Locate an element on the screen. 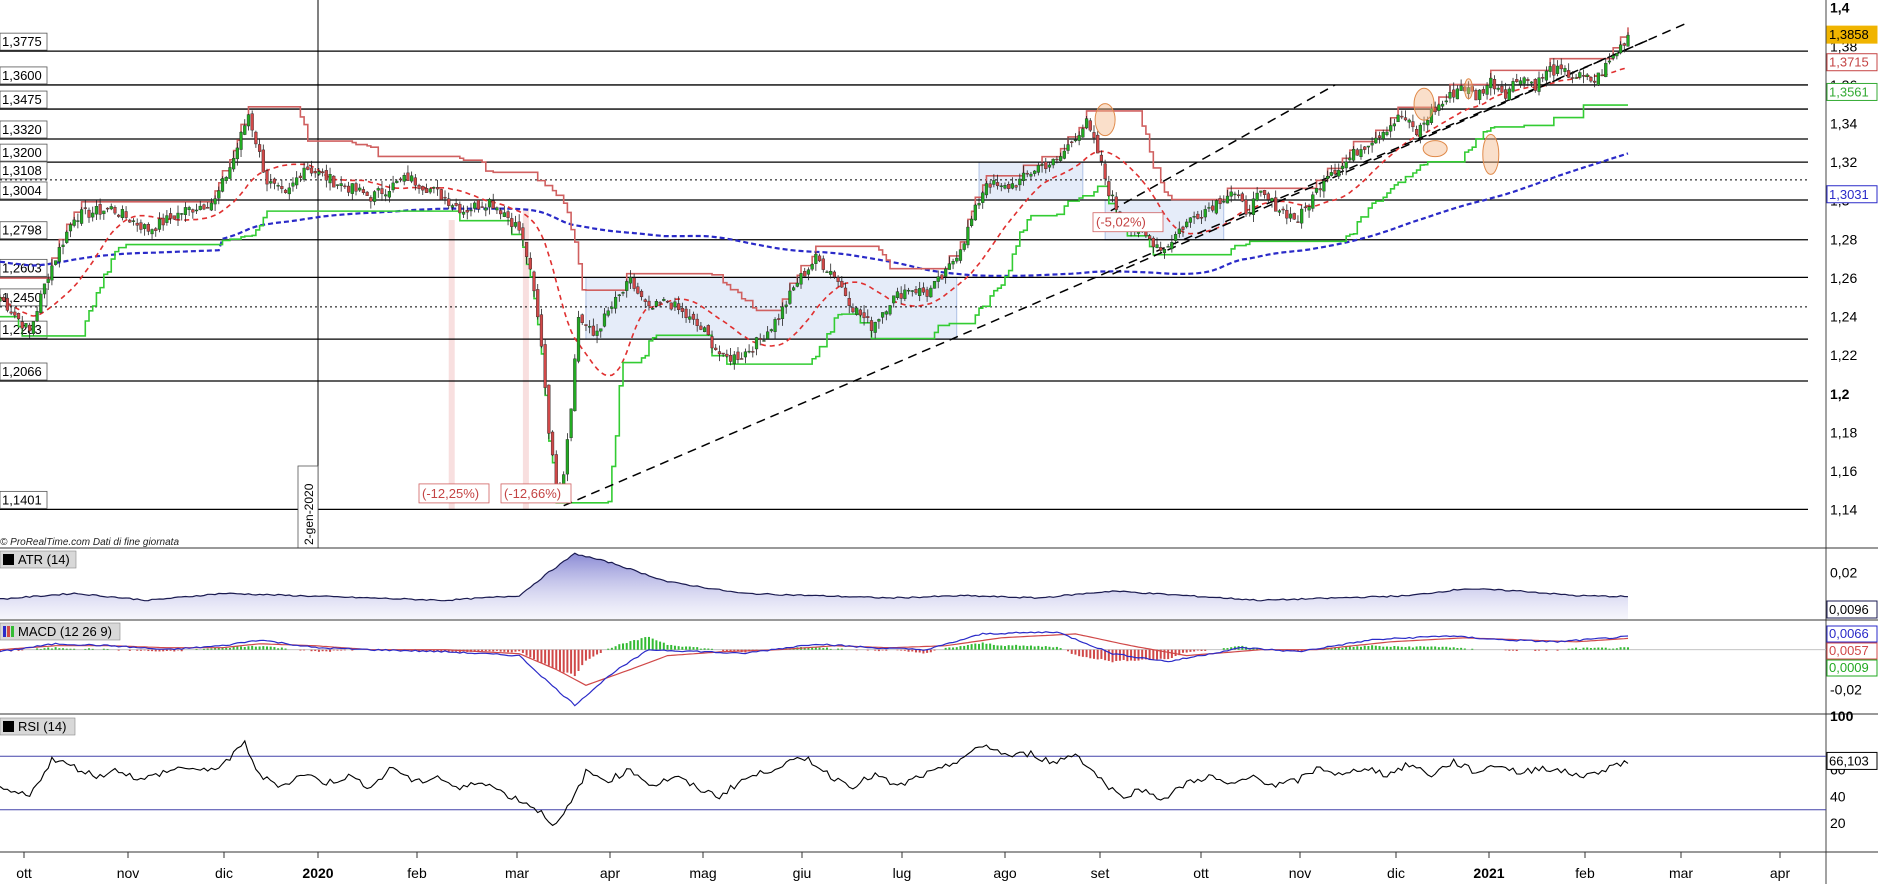 This screenshot has height=889, width=1878. price-level-label: 1,3200 is located at coordinates (24, 152).